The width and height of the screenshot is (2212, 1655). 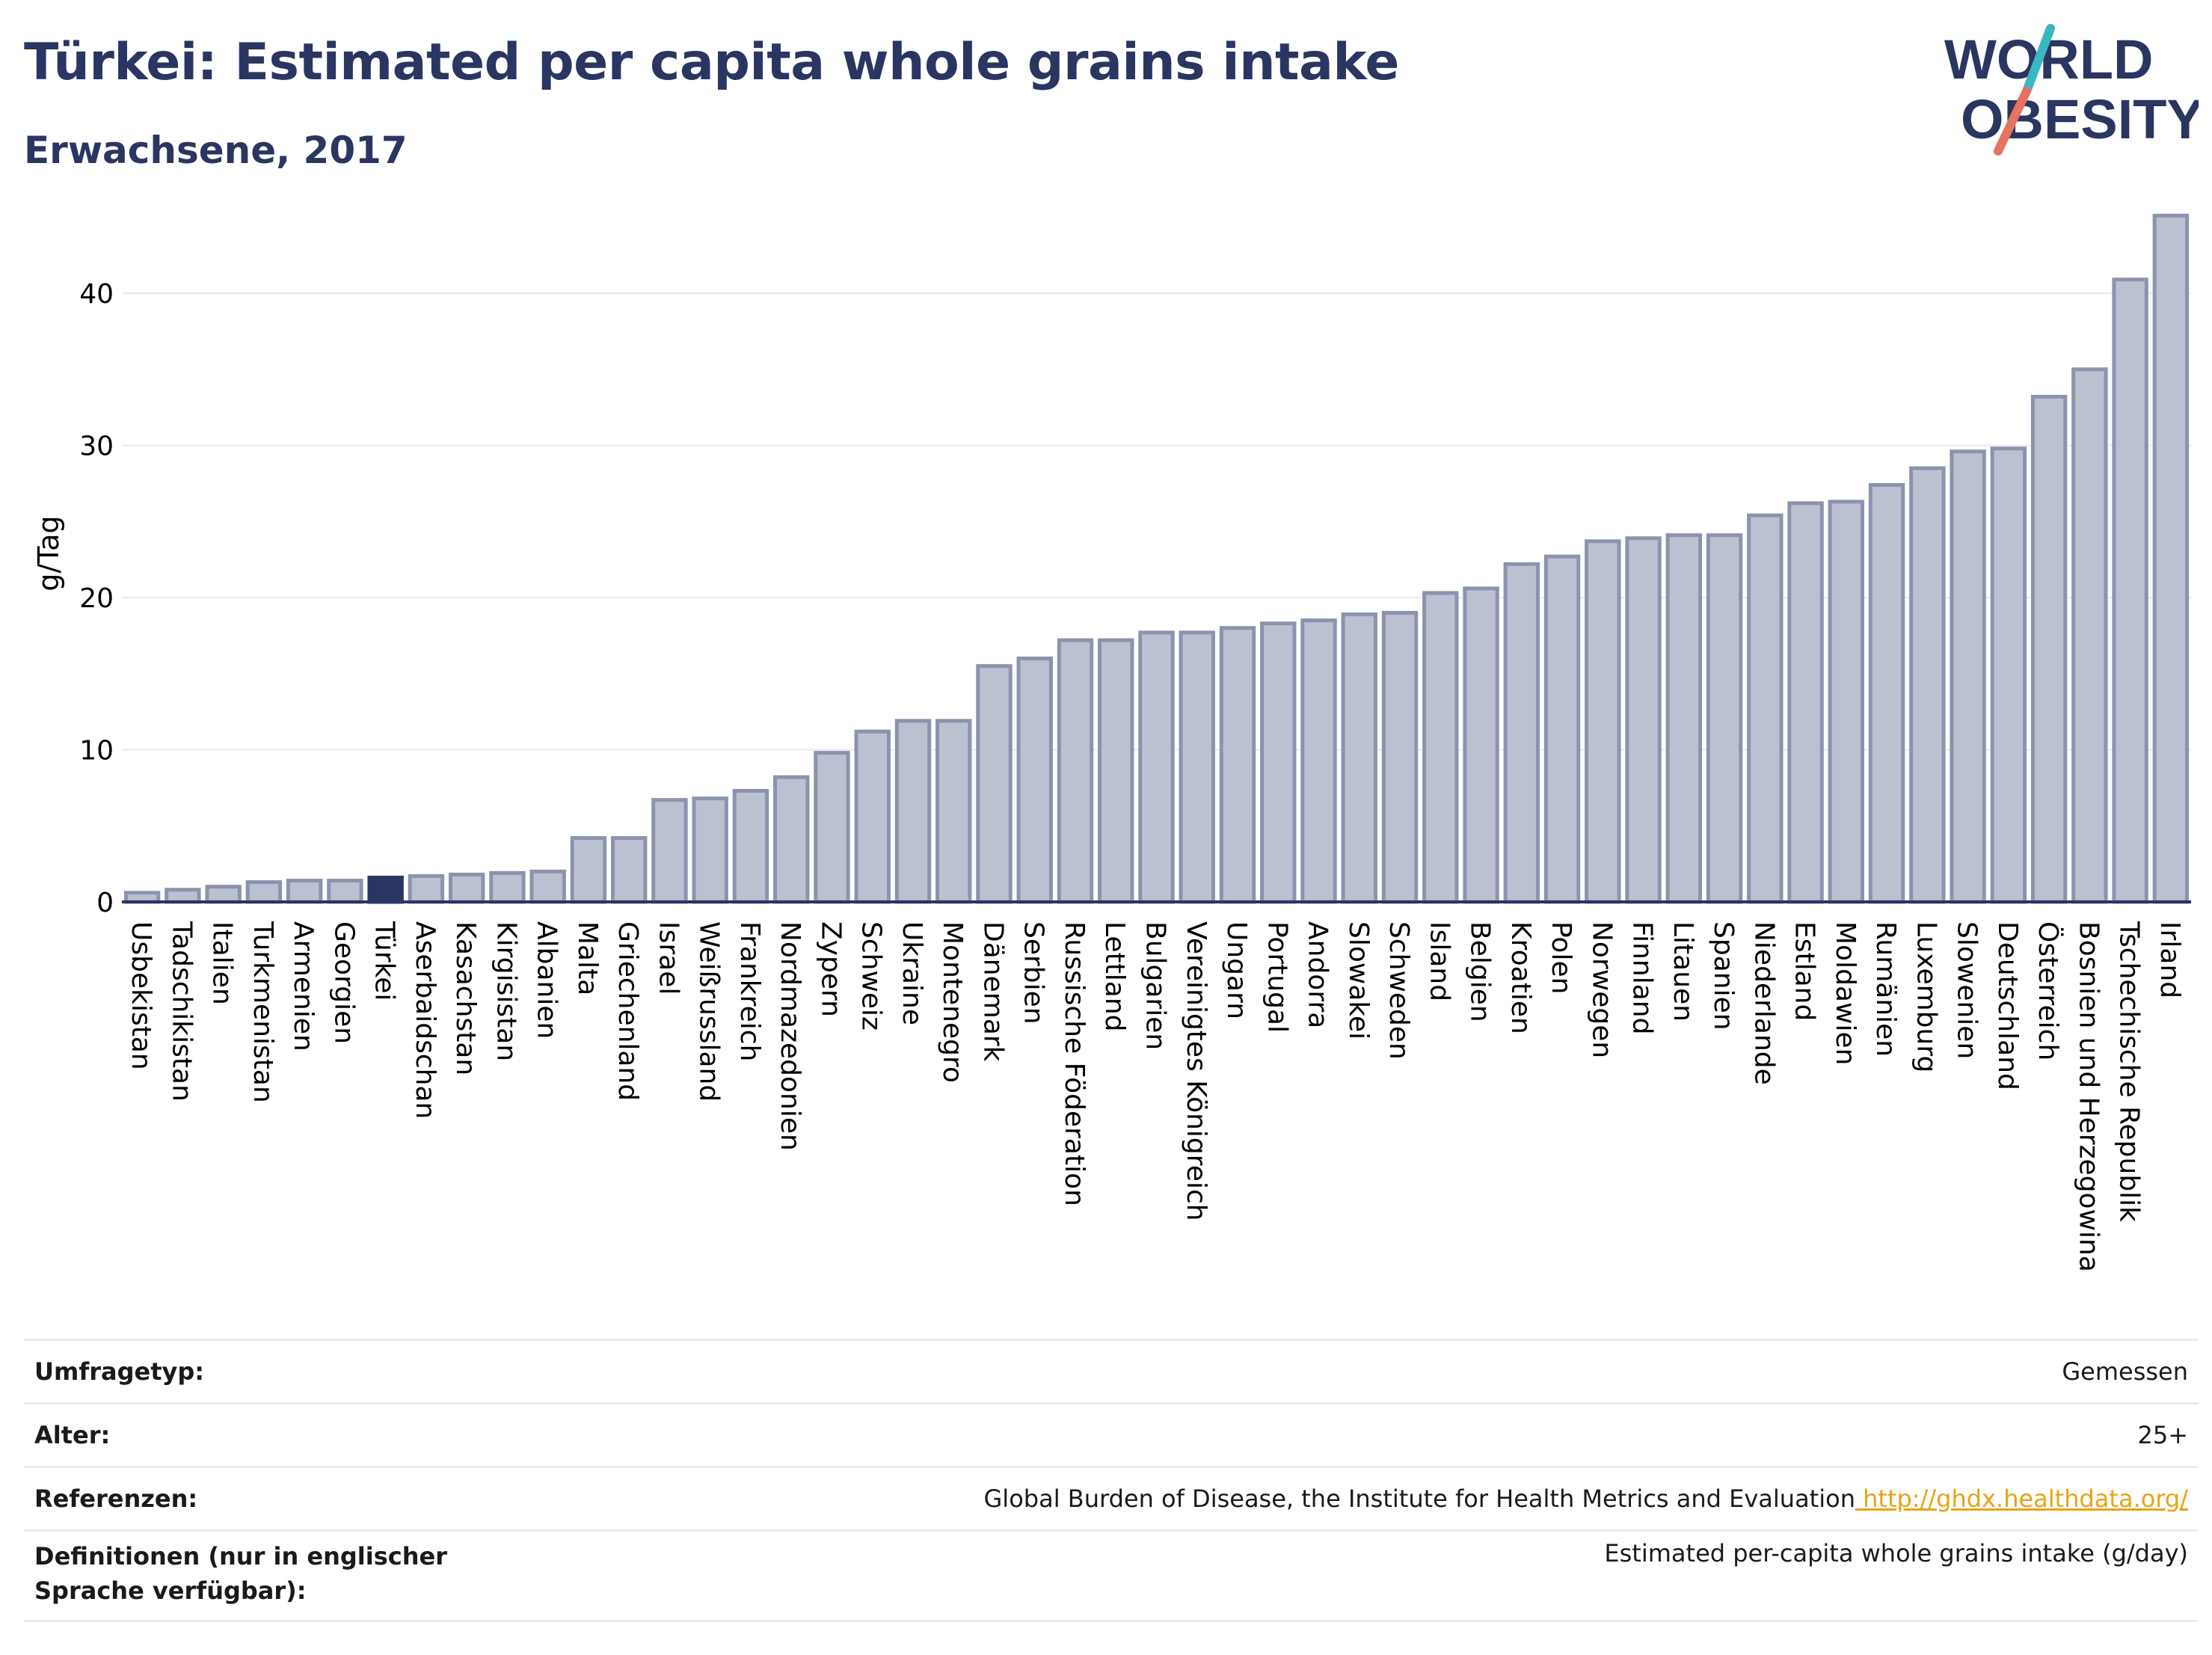 What do you see at coordinates (2007, 1005) in the screenshot?
I see `x-tick-label: Deutschland` at bounding box center [2007, 1005].